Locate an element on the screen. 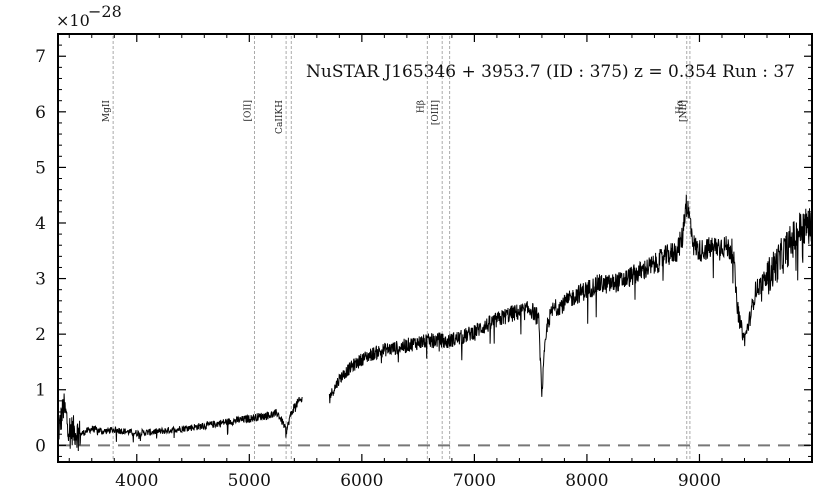 The width and height of the screenshot is (830, 498). y-tick-label: 1 is located at coordinates (40, 391).